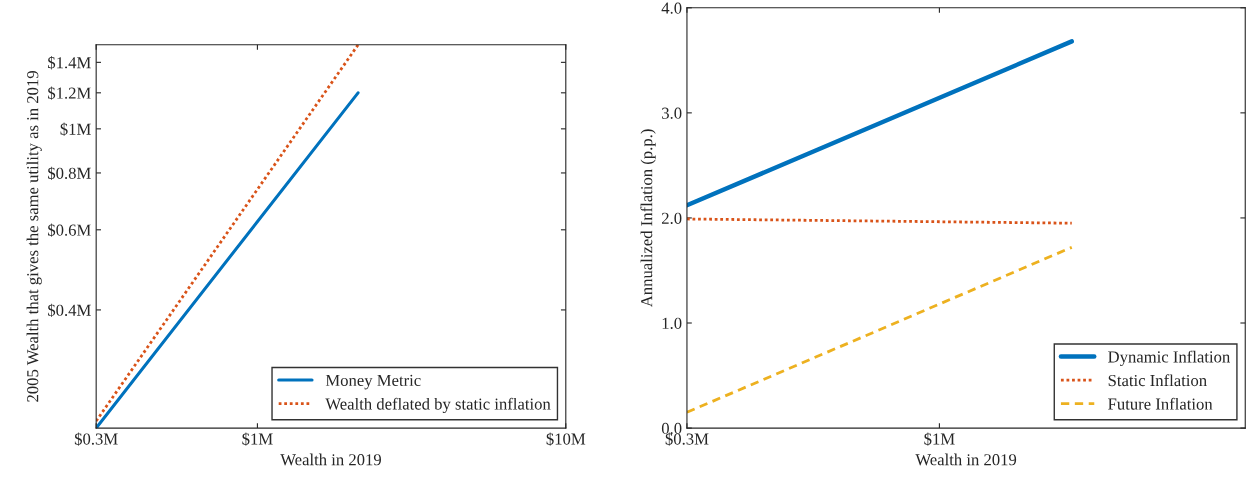 This screenshot has height=487, width=1249. What do you see at coordinates (566, 439) in the screenshot?
I see `x-tick-label: $10M` at bounding box center [566, 439].